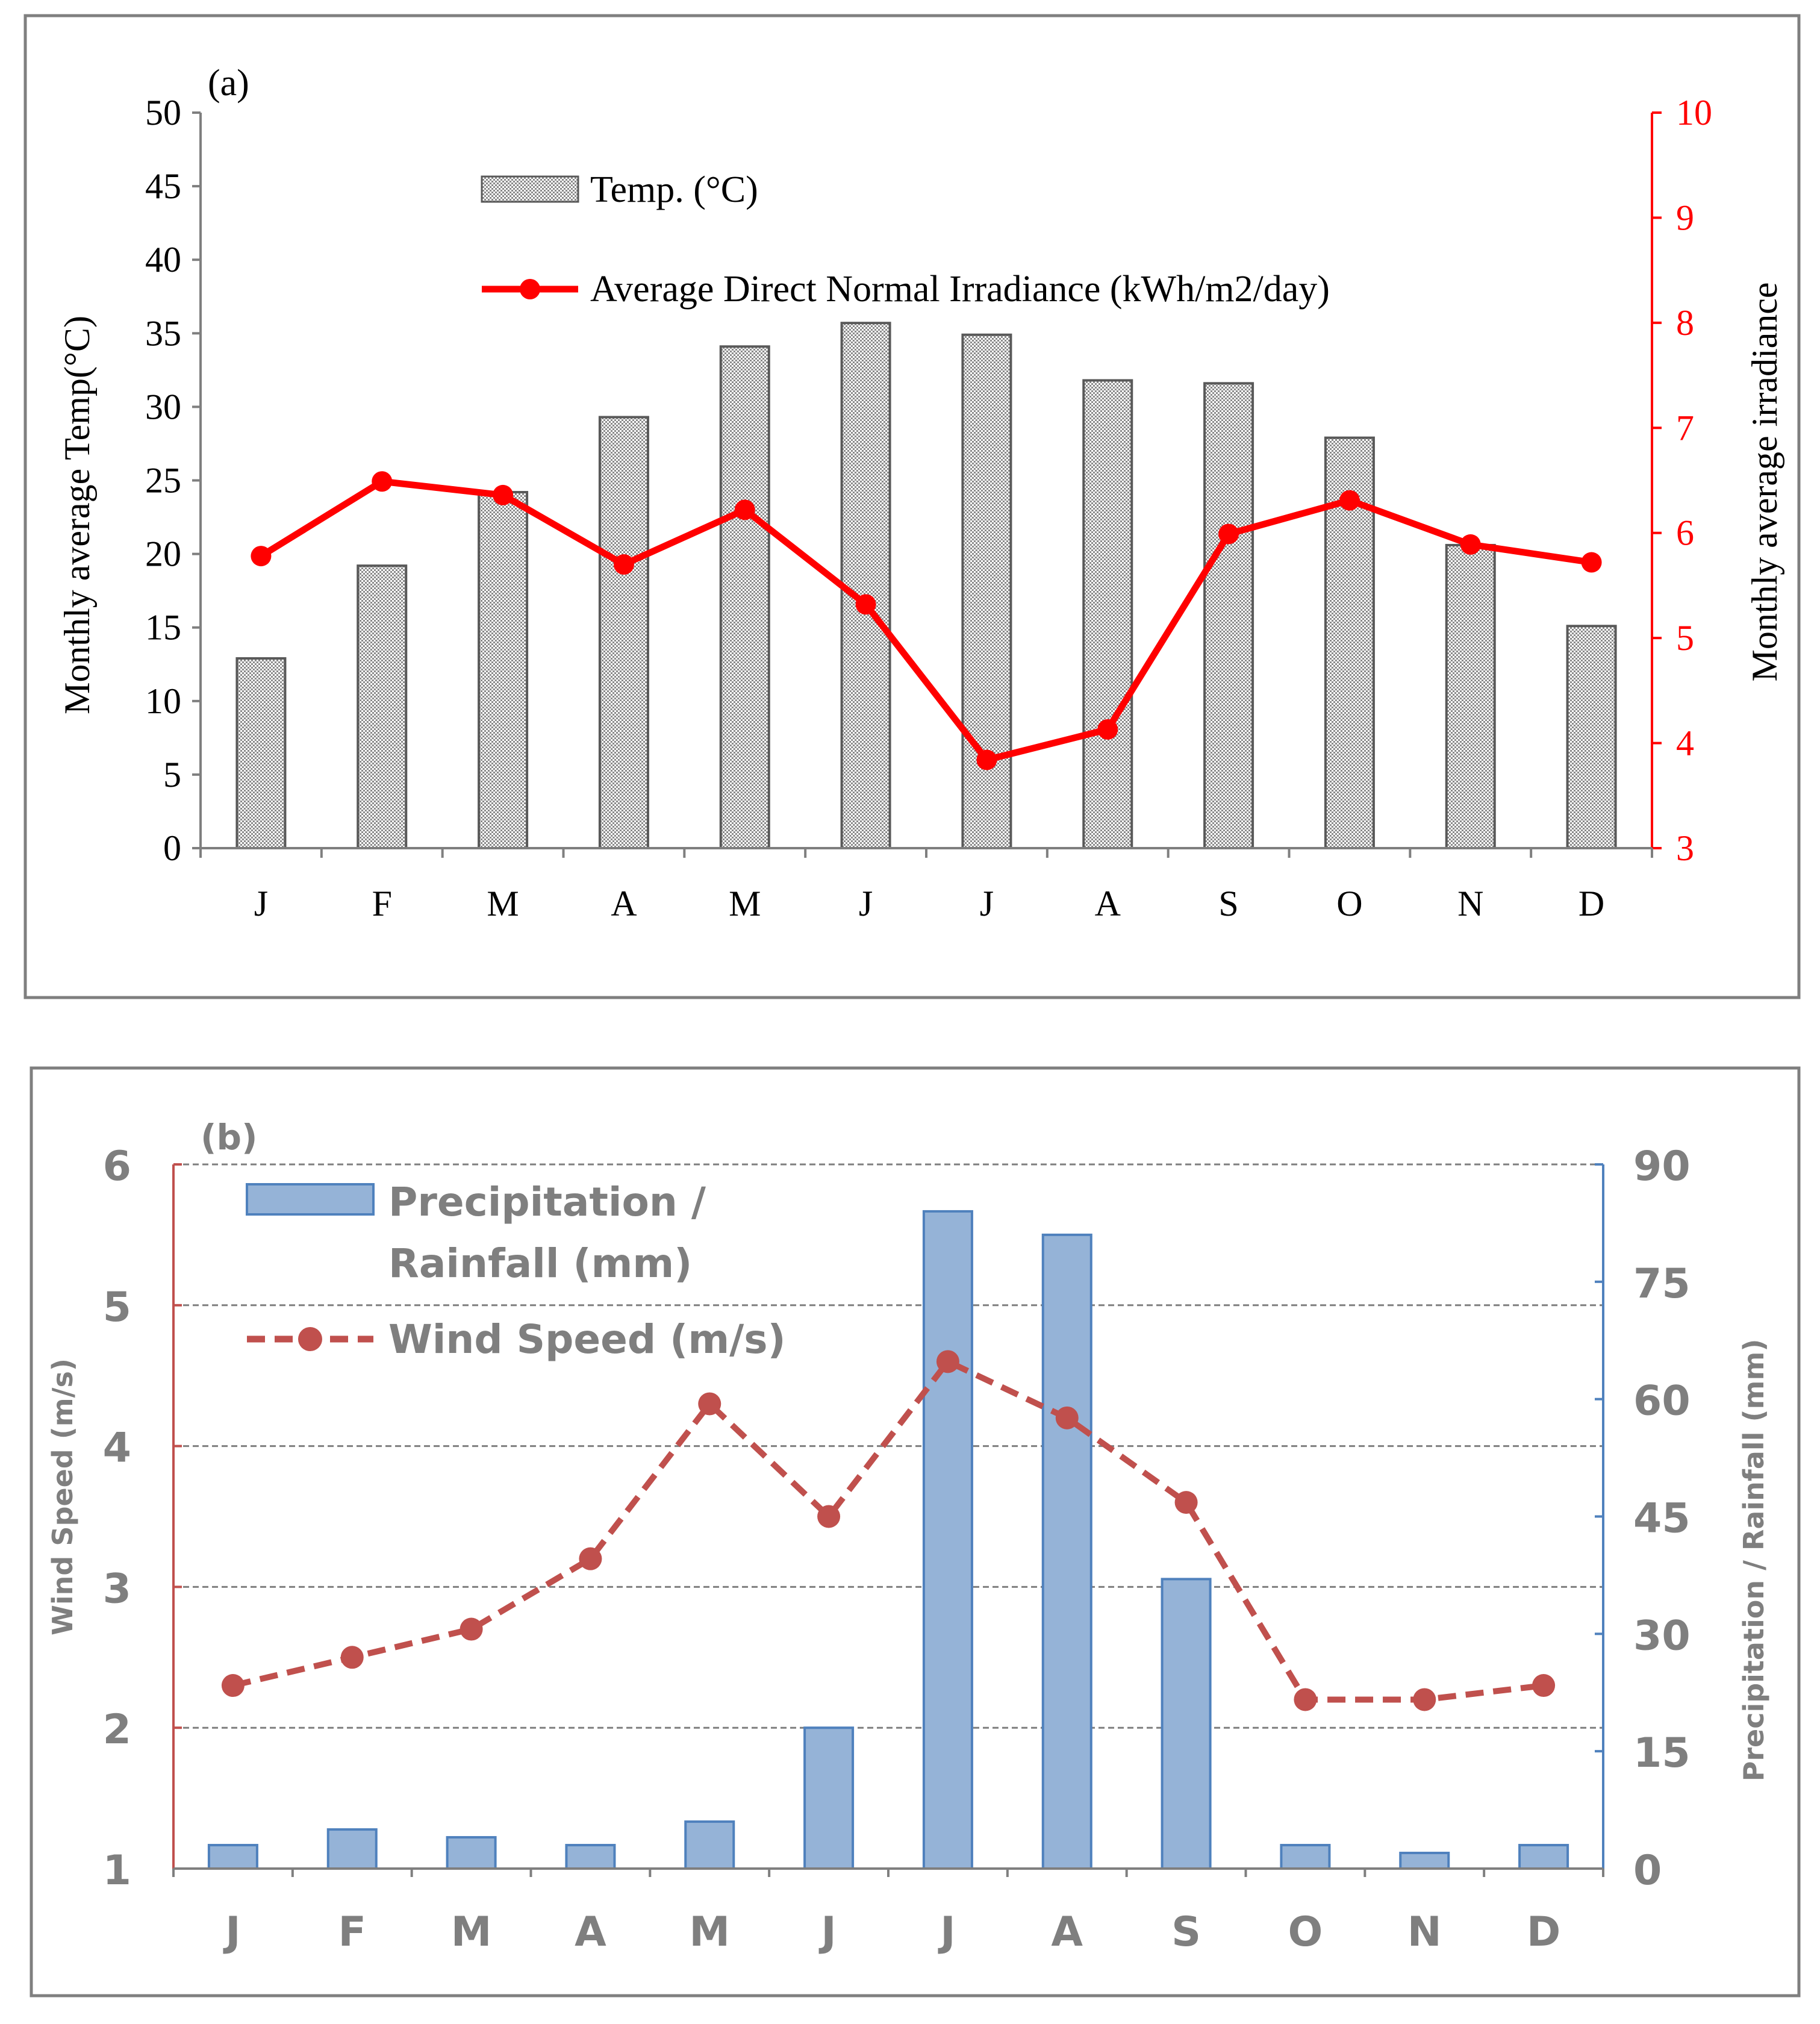 The width and height of the screenshot is (1820, 2024). What do you see at coordinates (1682, 480) in the screenshot?
I see `panel-a-right-axis: 3 4 5 6 7 8 9 10` at bounding box center [1682, 480].